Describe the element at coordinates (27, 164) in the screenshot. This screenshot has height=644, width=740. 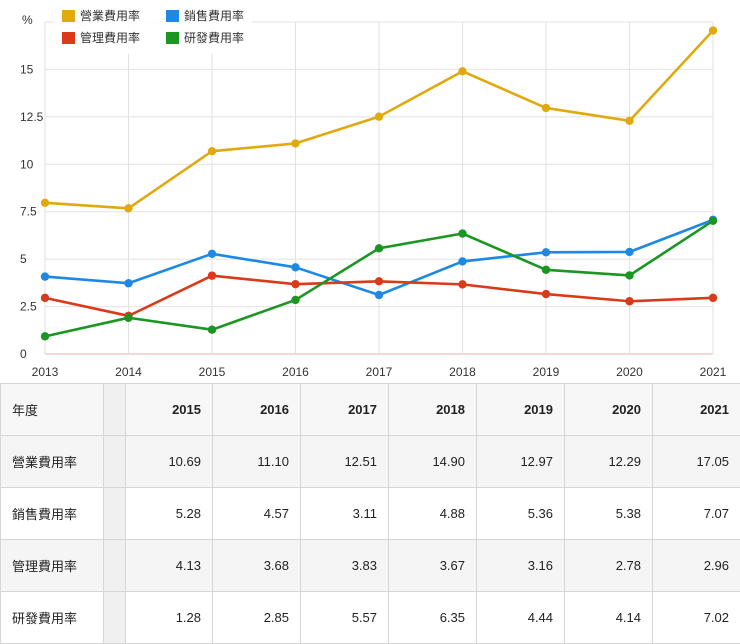
I see `y-tick-label: 10` at that location.